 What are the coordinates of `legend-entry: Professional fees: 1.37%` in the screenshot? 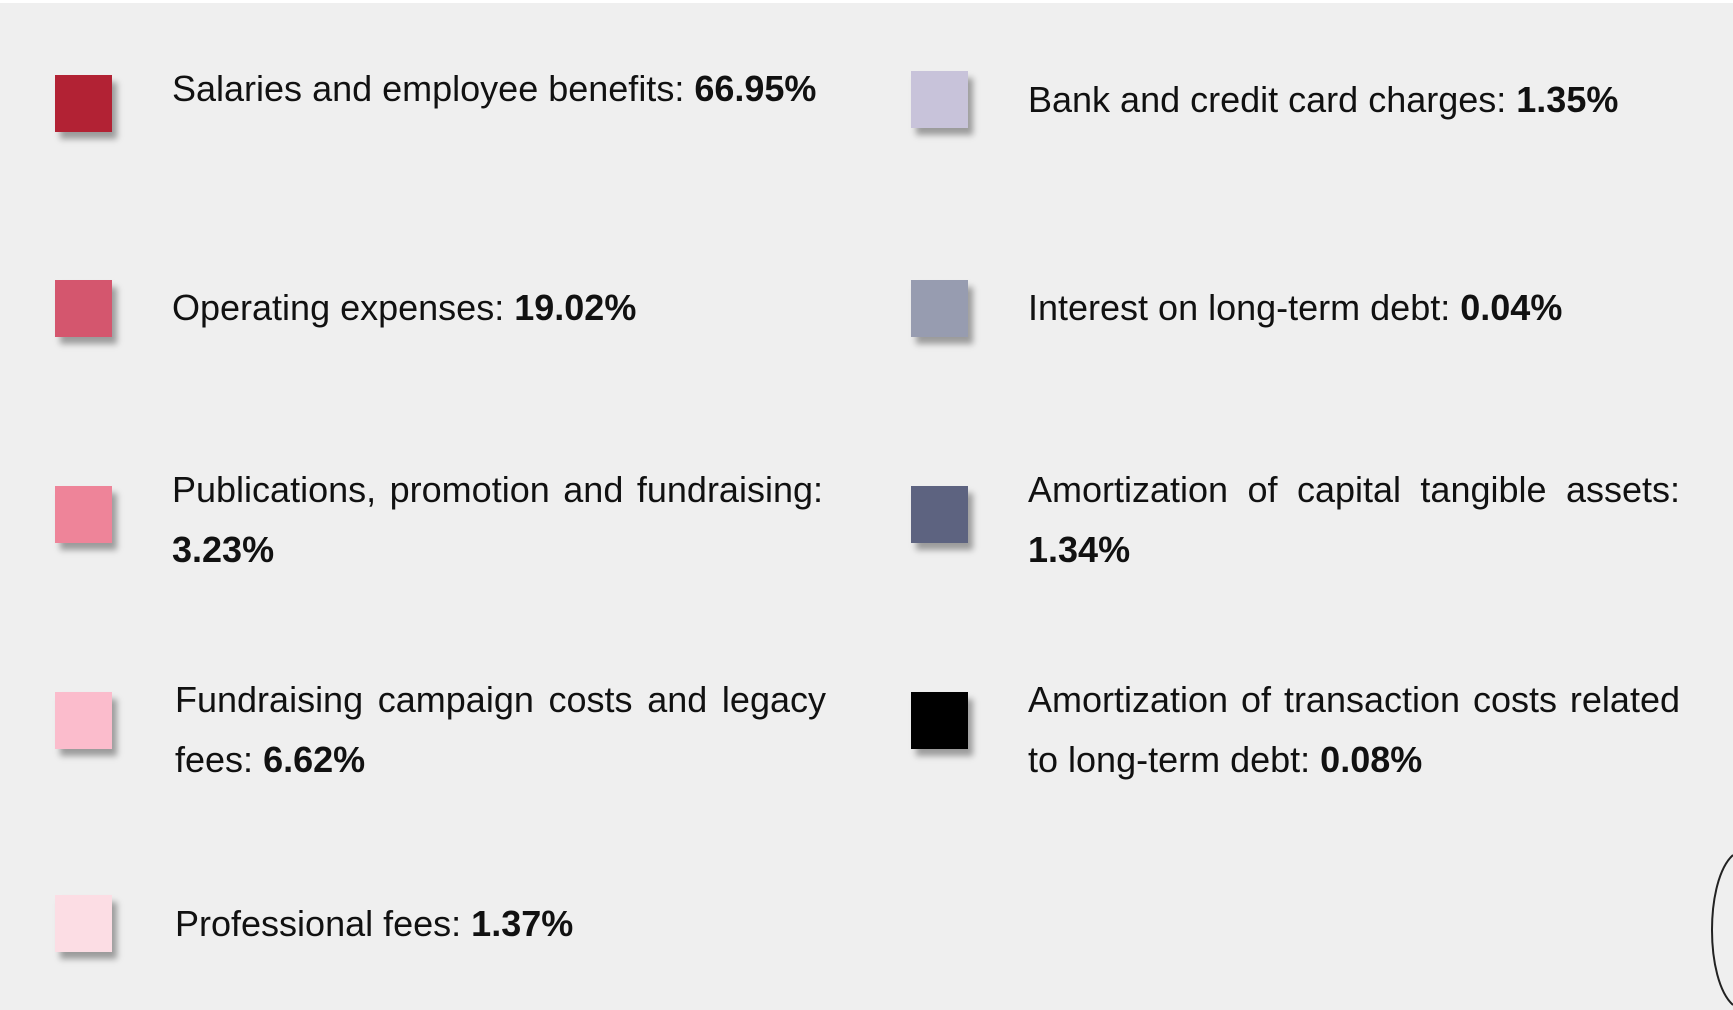 It's located at (500, 924).